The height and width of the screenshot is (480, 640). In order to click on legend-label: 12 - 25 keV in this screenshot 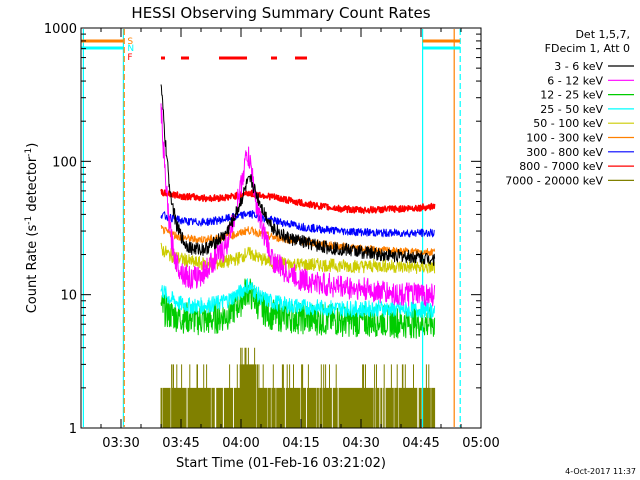, I will do `click(571, 95)`.